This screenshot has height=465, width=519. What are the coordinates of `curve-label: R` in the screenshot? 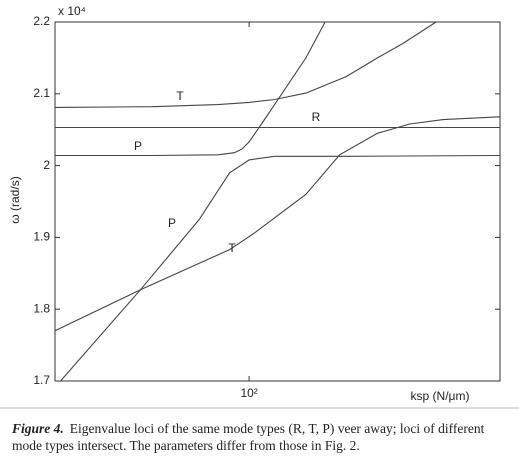 It's located at (316, 117).